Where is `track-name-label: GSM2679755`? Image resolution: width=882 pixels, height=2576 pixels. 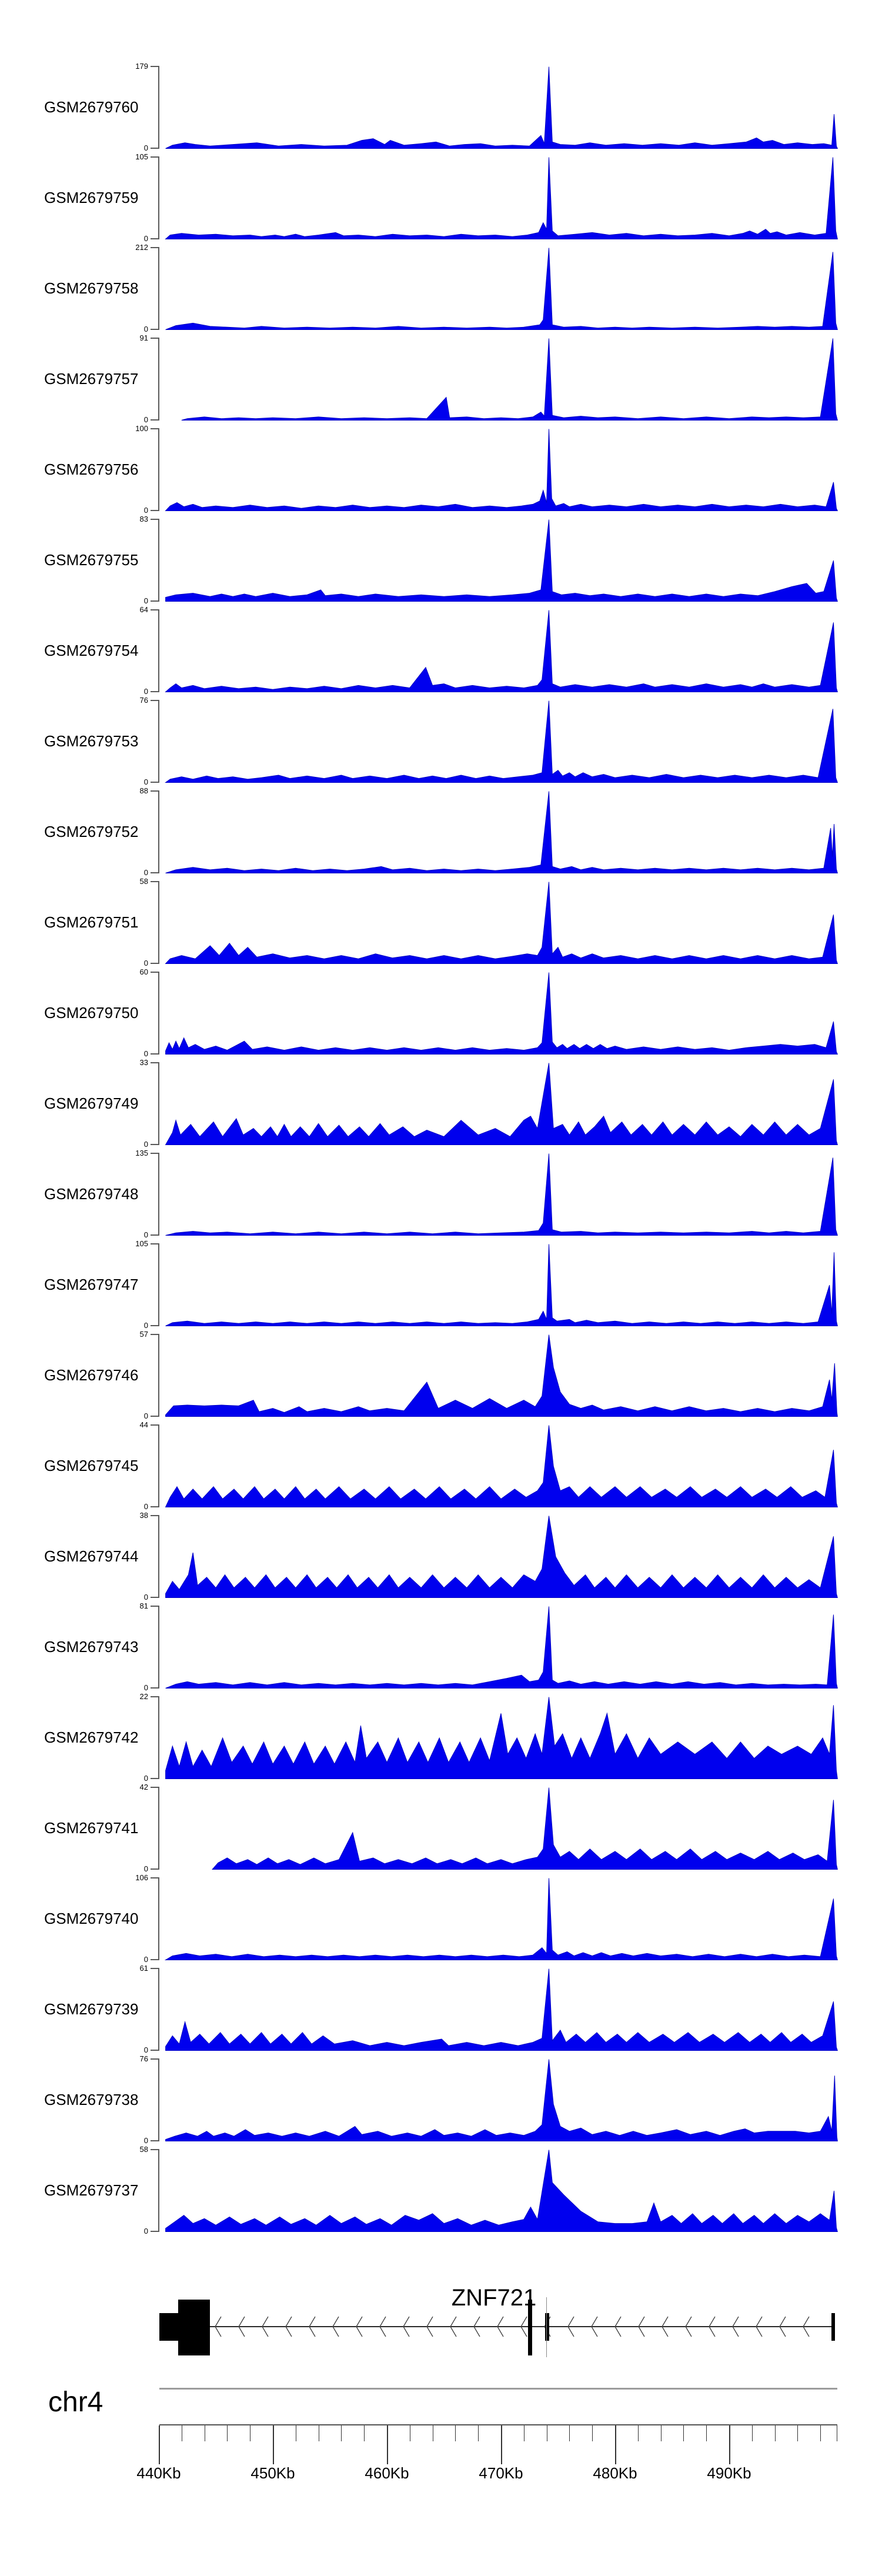
track-name-label: GSM2679755 is located at coordinates (91, 560).